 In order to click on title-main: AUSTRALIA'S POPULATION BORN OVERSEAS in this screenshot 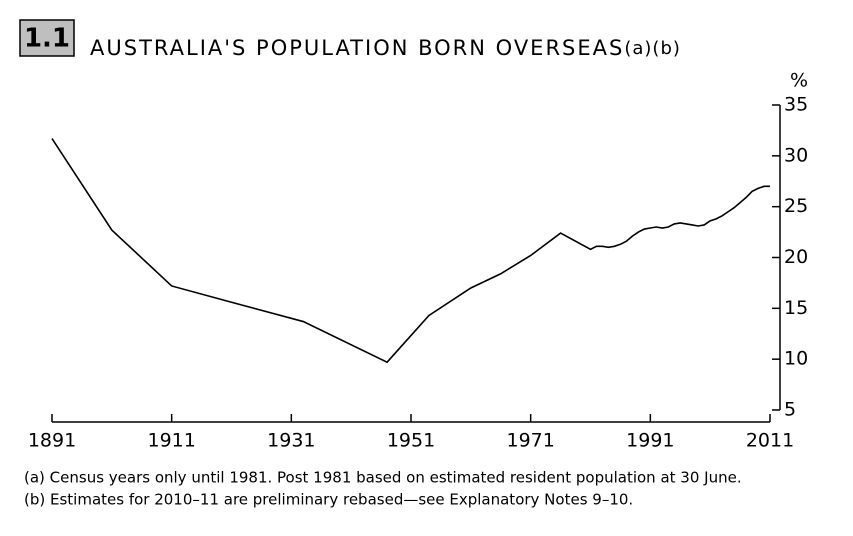, I will do `click(357, 48)`.